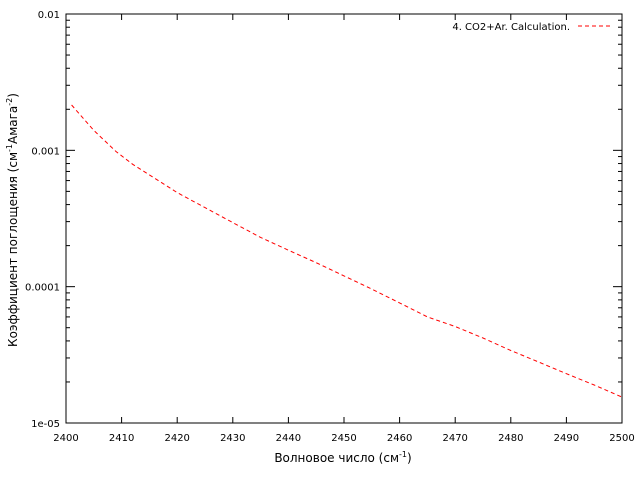 The width and height of the screenshot is (640, 480). Describe the element at coordinates (621, 438) in the screenshot. I see `x-tick-label: 2500` at that location.